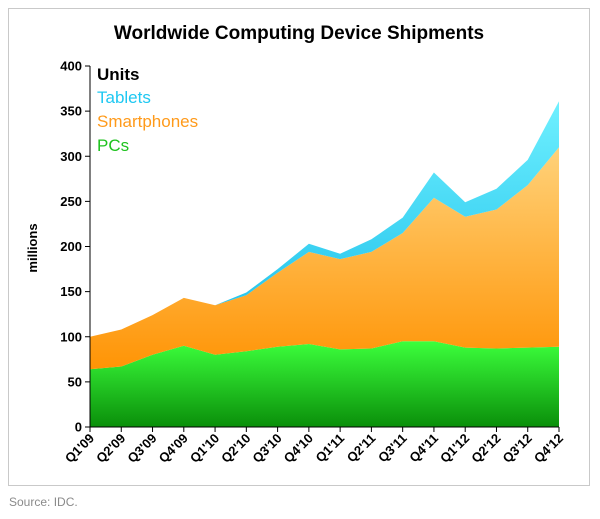 This screenshot has height=519, width=600. I want to click on legend-title: Units, so click(118, 74).